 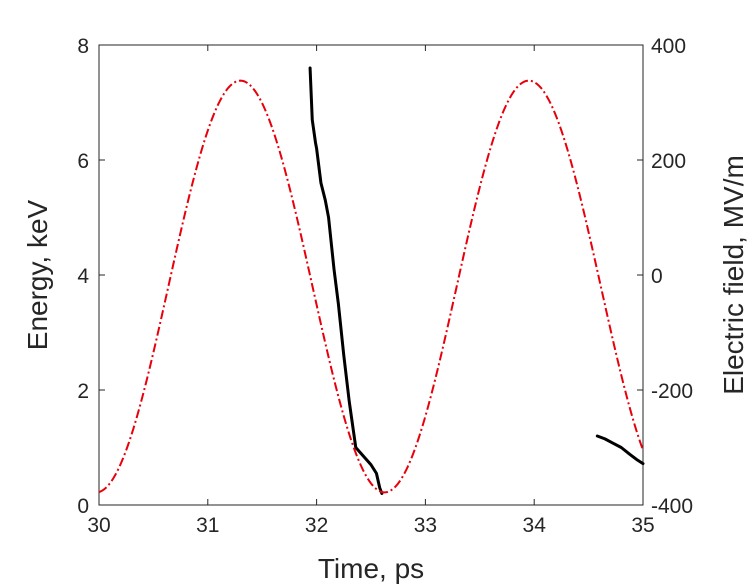 I want to click on x-tick-label: 35, so click(x=642, y=525).